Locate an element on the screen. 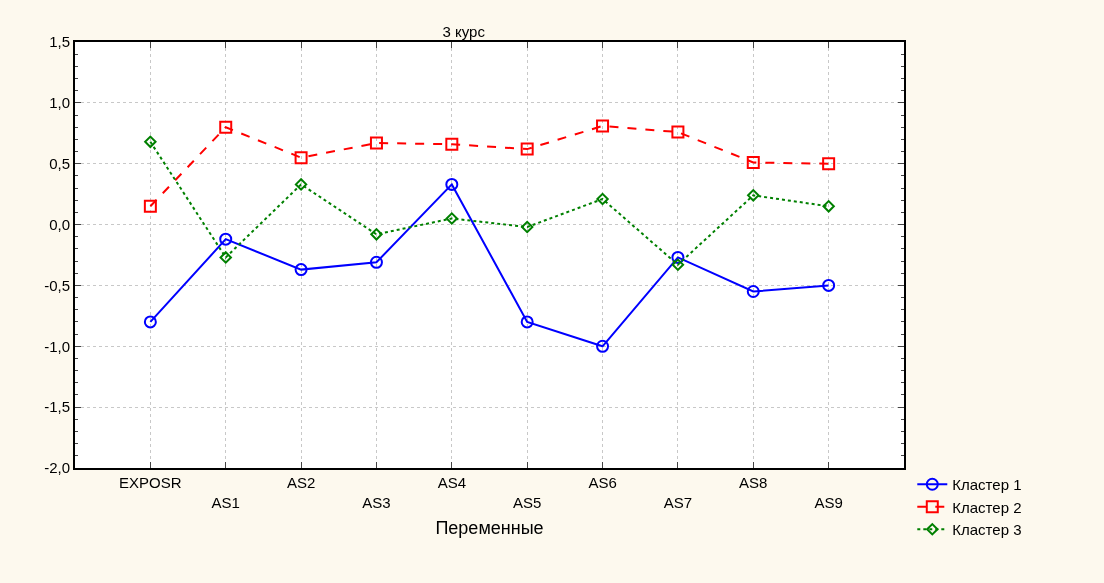  x-tick-label: AS1 is located at coordinates (225, 502).